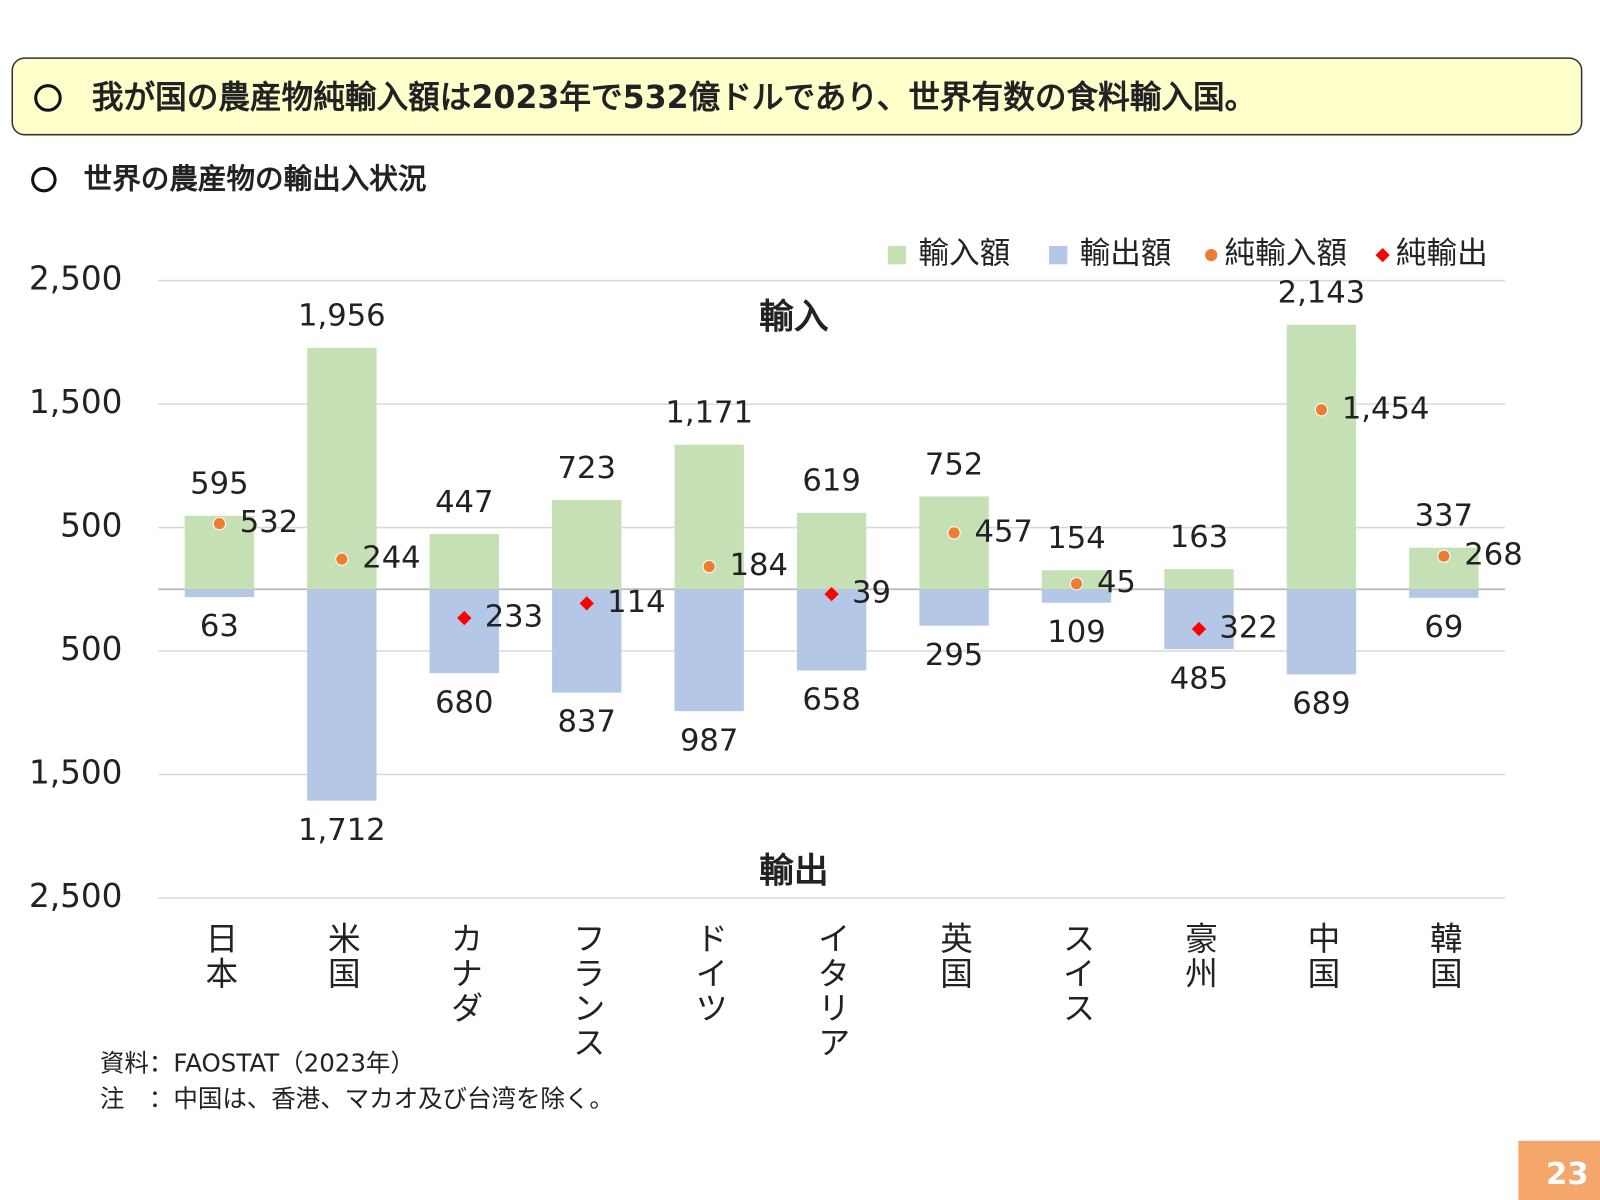  What do you see at coordinates (514, 617) in the screenshot?
I see `data-label: 233` at bounding box center [514, 617].